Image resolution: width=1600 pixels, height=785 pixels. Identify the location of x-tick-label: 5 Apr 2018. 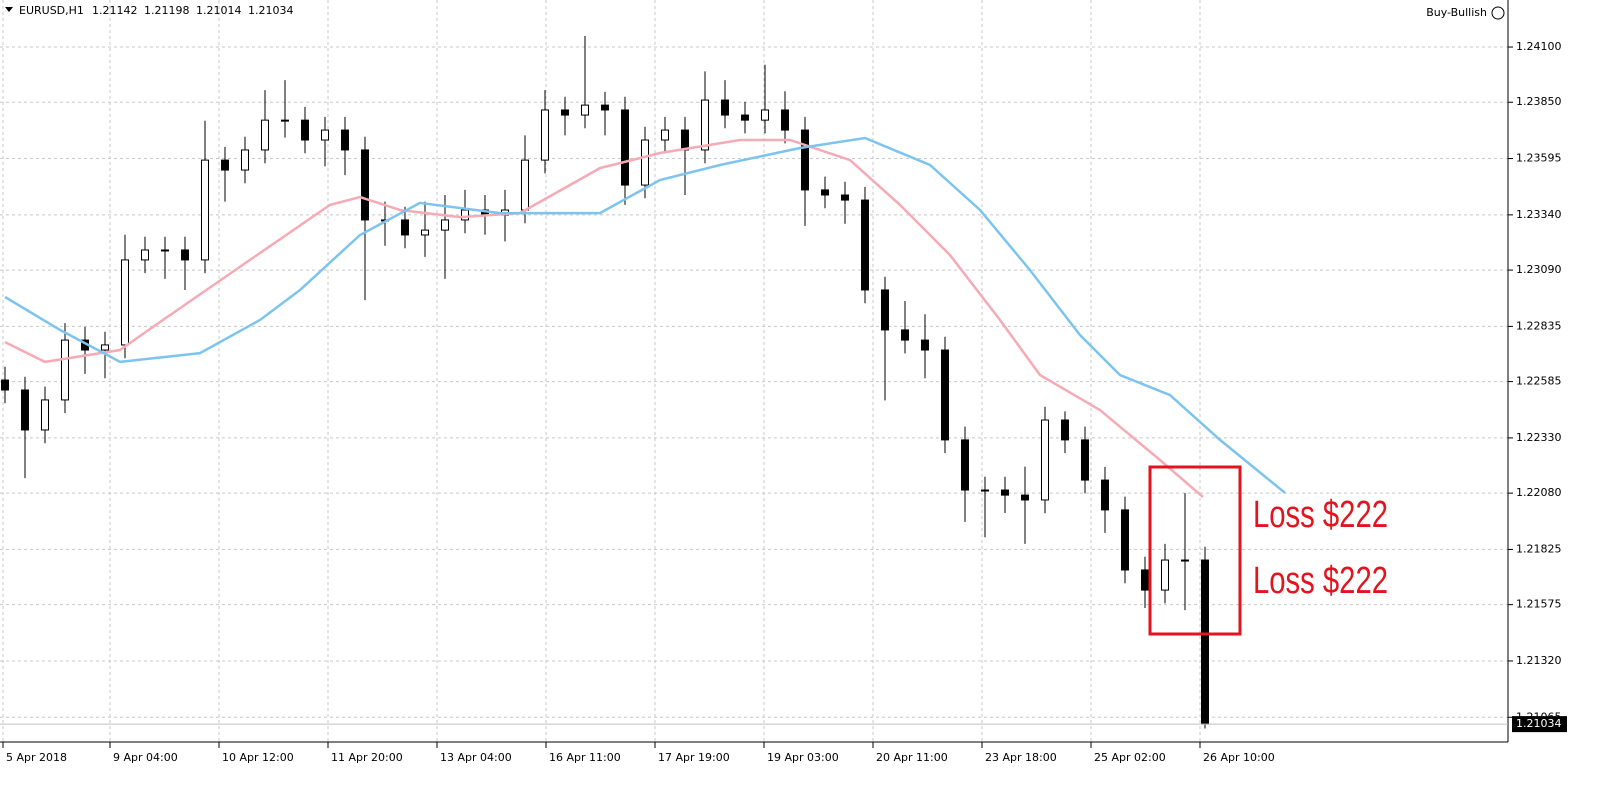
(36, 757).